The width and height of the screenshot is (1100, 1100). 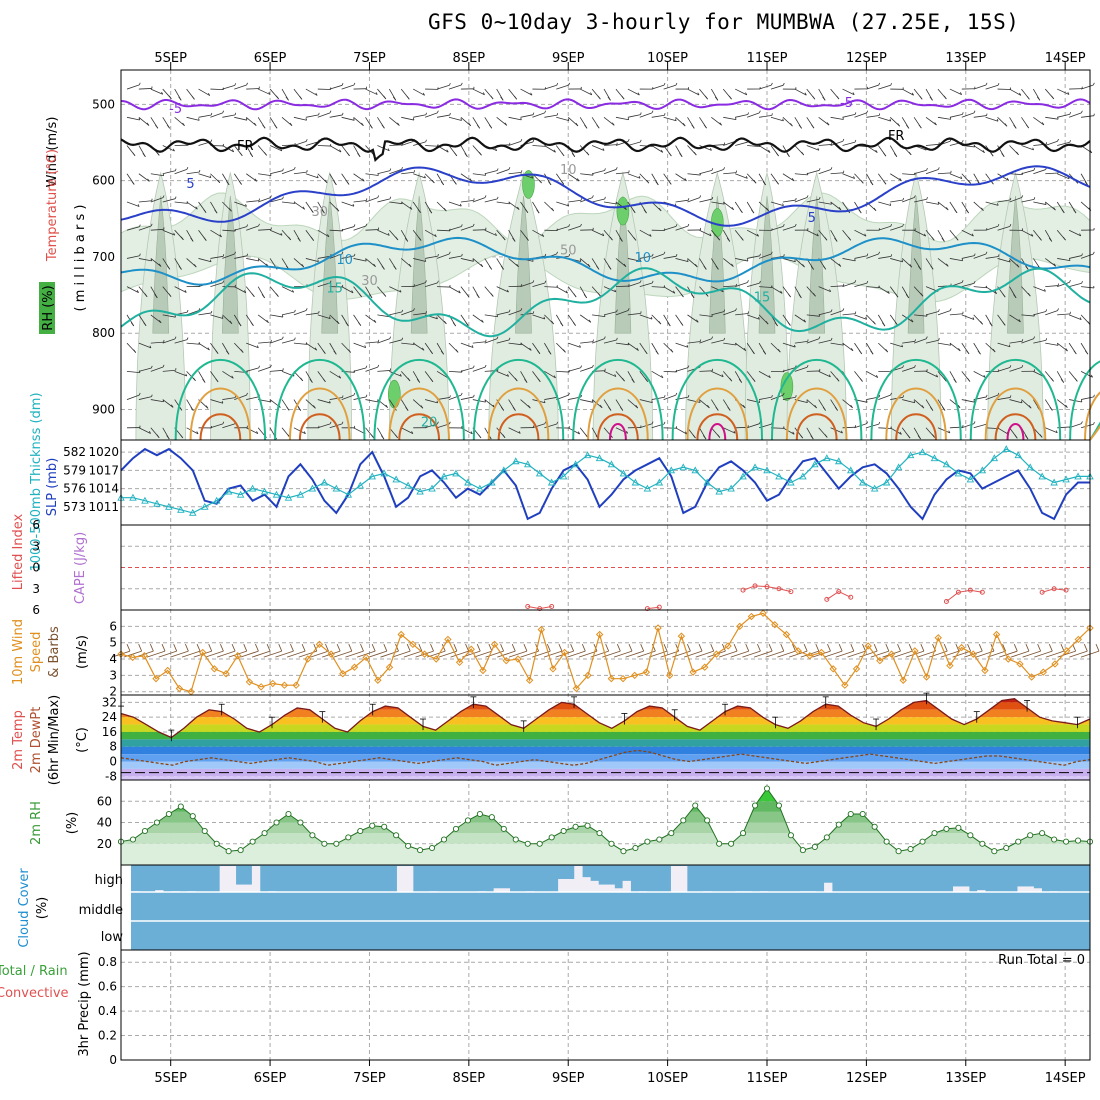 I want to click on lifted-index-point, so click(x=755, y=586).